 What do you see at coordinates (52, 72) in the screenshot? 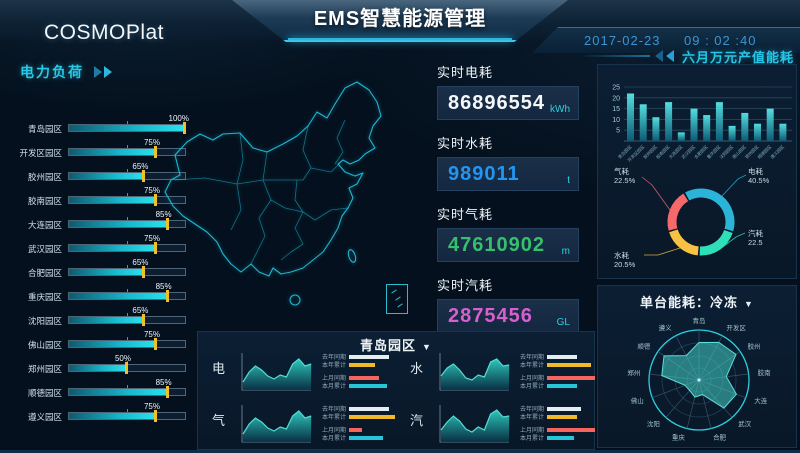
I see `power-load-title: 电力负荷` at bounding box center [52, 72].